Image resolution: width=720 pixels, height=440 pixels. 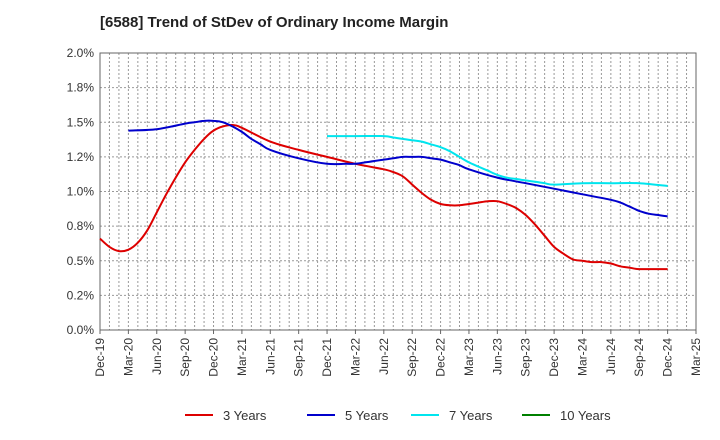 I want to click on x-tick-label: Sep-24, so click(x=639, y=357).